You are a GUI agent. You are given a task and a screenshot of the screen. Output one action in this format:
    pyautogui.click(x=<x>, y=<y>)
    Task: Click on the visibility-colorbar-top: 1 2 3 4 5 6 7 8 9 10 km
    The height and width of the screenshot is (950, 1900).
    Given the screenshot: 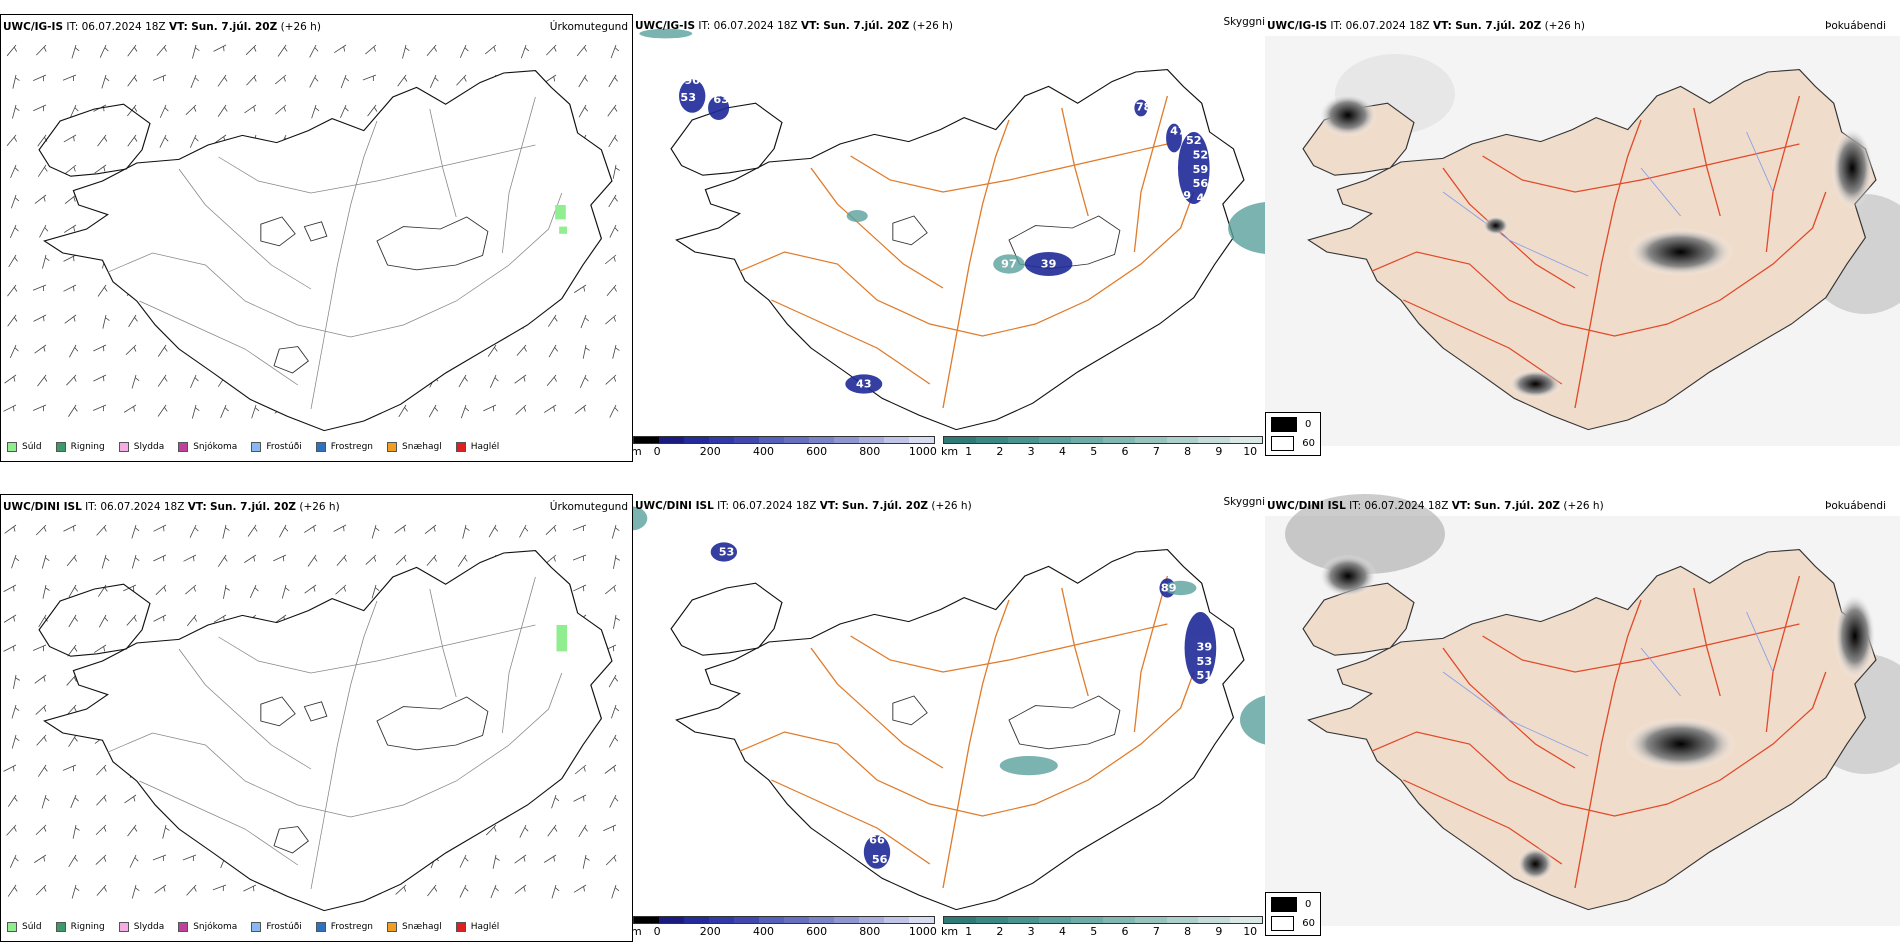 What is the action you would take?
    pyautogui.click(x=1102, y=447)
    